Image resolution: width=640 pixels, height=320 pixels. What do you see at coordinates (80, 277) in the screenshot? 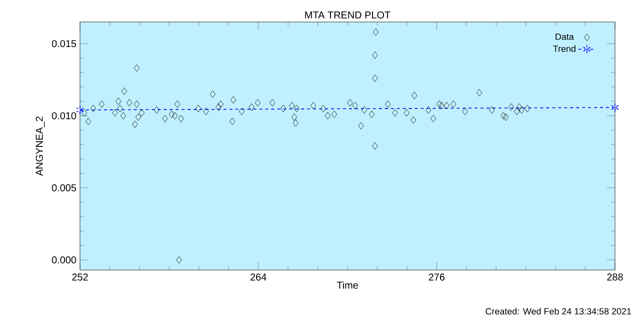
I see `x-tick-label: 252` at bounding box center [80, 277].